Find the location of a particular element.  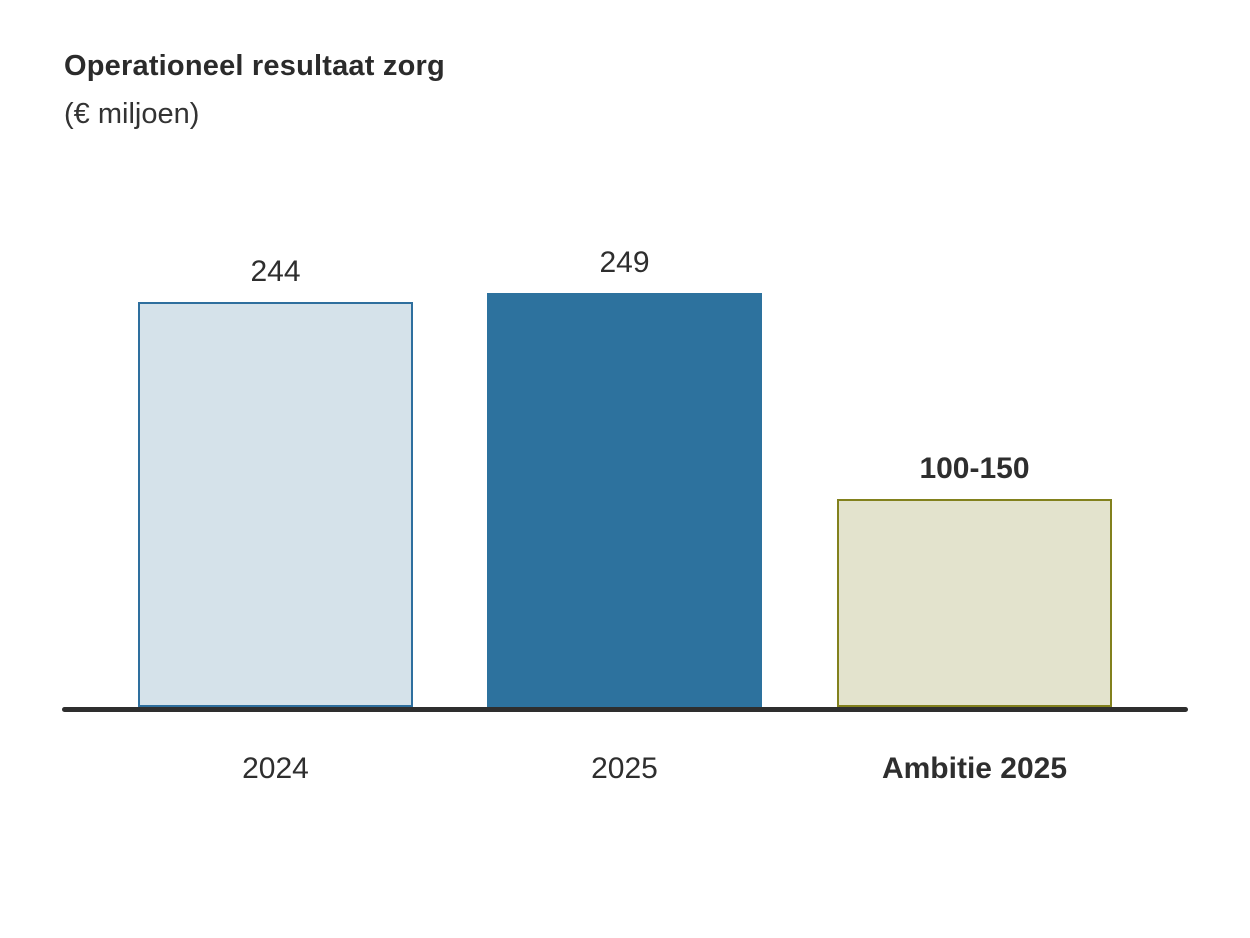

x-axis-label-ambitie-2025: Ambitie 2025 is located at coordinates (974, 768).